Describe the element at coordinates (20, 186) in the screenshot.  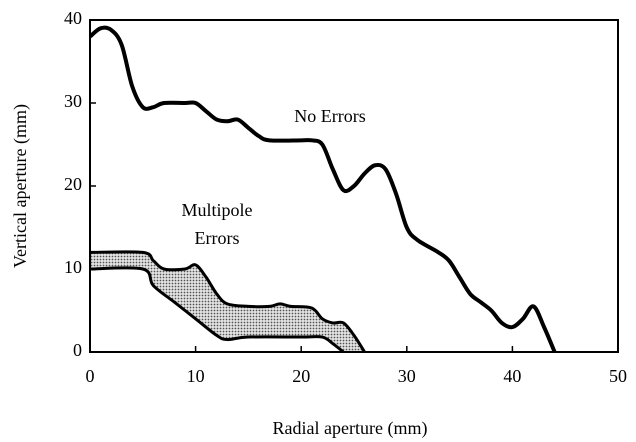
I see `y-axis-label: Vertical aperture (mm)` at that location.